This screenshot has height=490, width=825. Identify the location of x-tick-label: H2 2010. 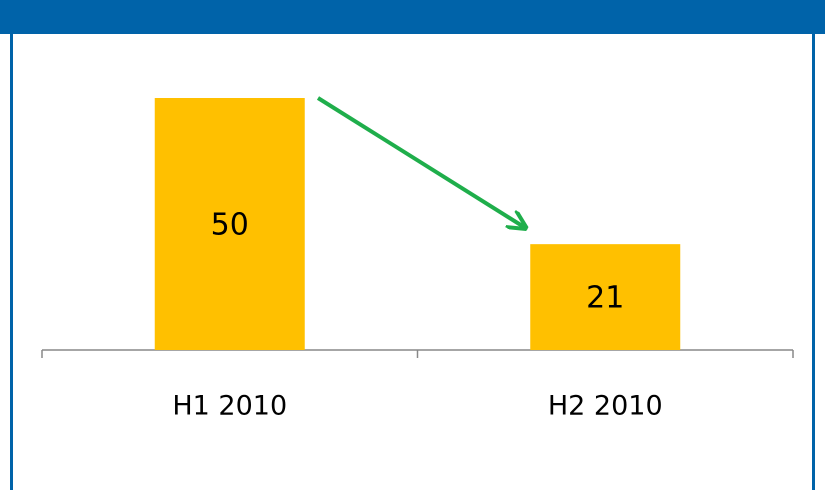
(605, 406).